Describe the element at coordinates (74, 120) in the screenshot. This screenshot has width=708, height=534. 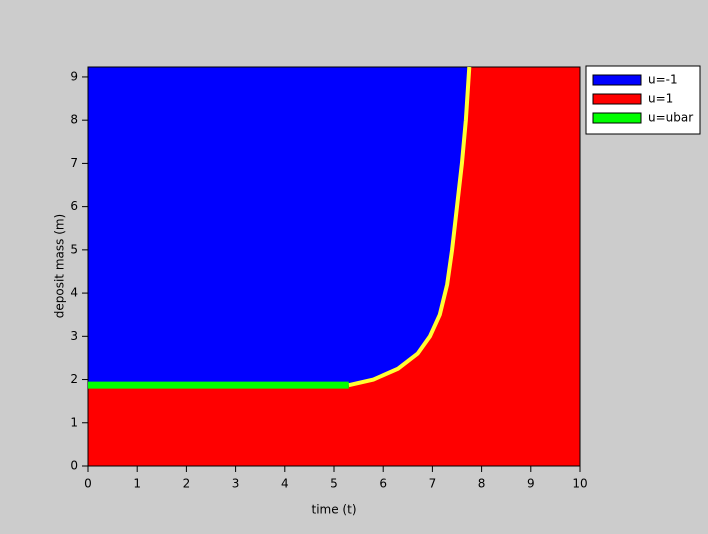
I see `y-tick-label: 8` at that location.